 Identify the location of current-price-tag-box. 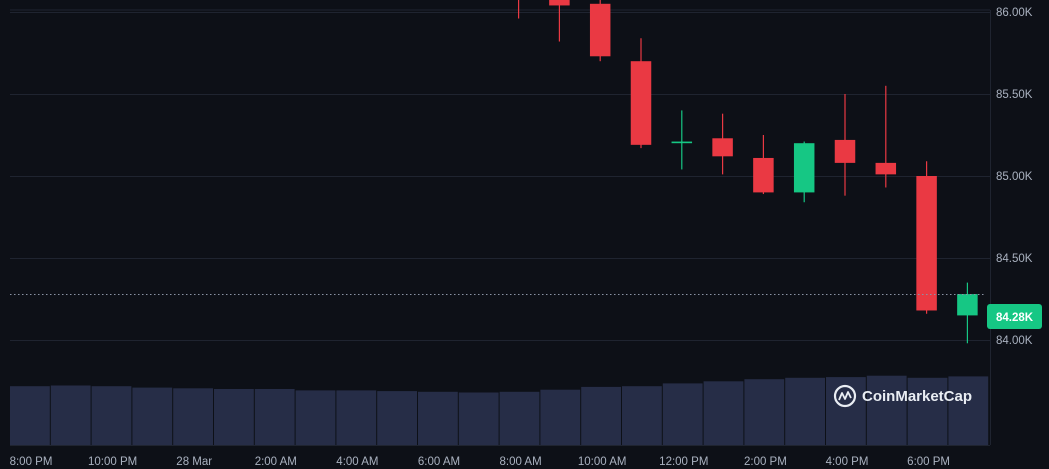
(1014, 316).